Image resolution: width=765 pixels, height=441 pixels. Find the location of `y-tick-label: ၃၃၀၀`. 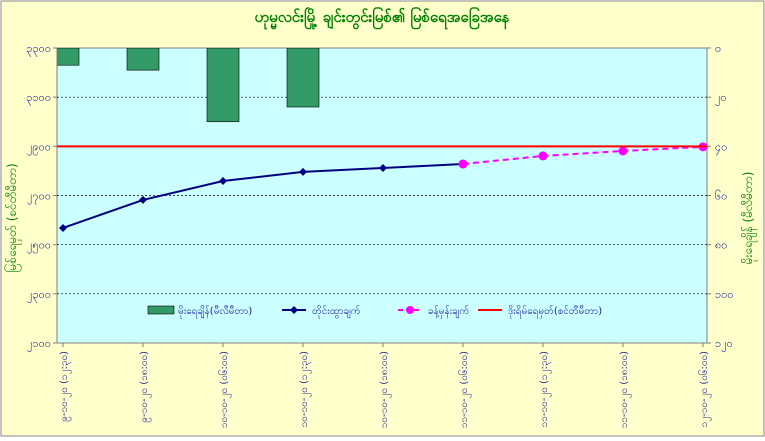

y-tick-label: ၃၃၀၀ is located at coordinates (38, 49).